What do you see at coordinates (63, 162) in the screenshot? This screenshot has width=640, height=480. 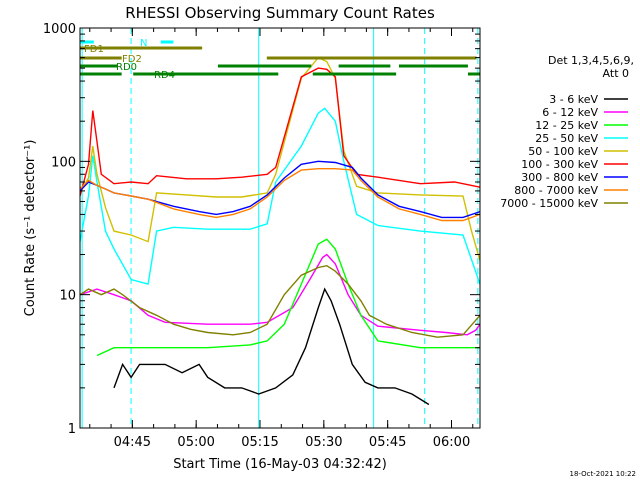 I see `y-tick-label-2: 100` at bounding box center [63, 162].